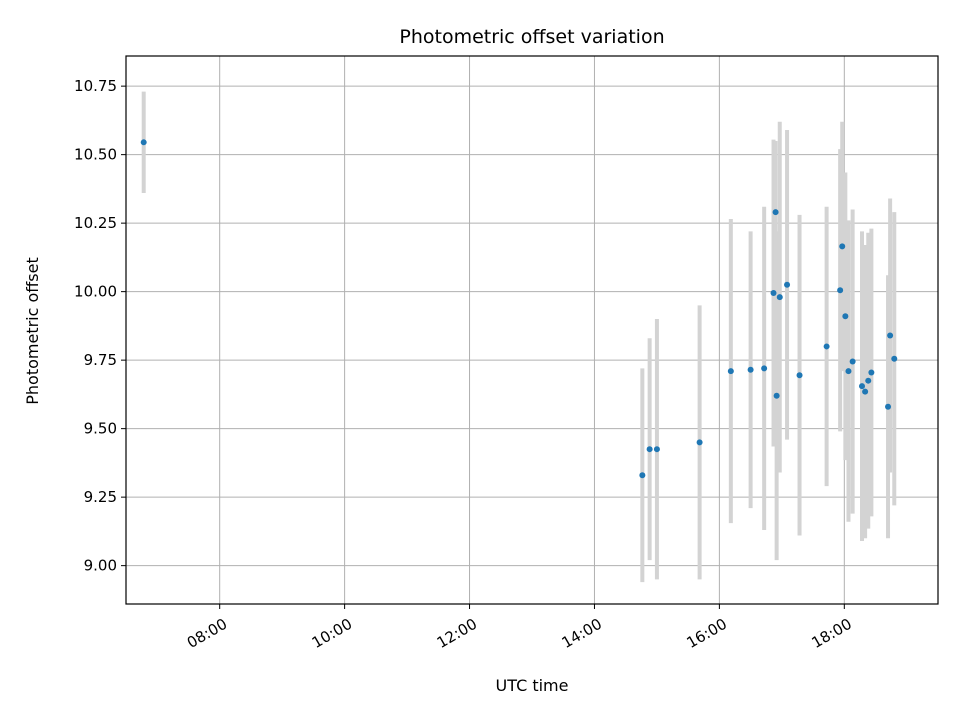  What do you see at coordinates (100, 566) in the screenshot?
I see `y-tick-label: 9.00` at bounding box center [100, 566].